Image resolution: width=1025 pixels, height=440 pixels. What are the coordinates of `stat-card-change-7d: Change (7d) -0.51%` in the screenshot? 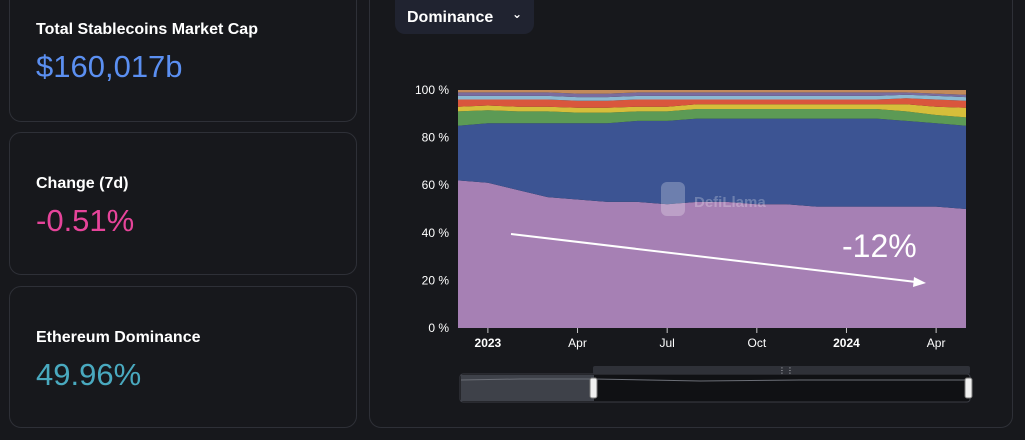 It's located at (183, 203).